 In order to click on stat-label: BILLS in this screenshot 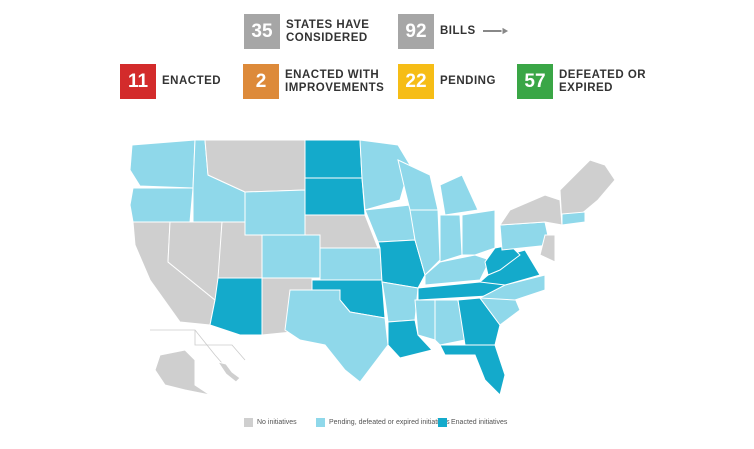, I will do `click(458, 31)`.